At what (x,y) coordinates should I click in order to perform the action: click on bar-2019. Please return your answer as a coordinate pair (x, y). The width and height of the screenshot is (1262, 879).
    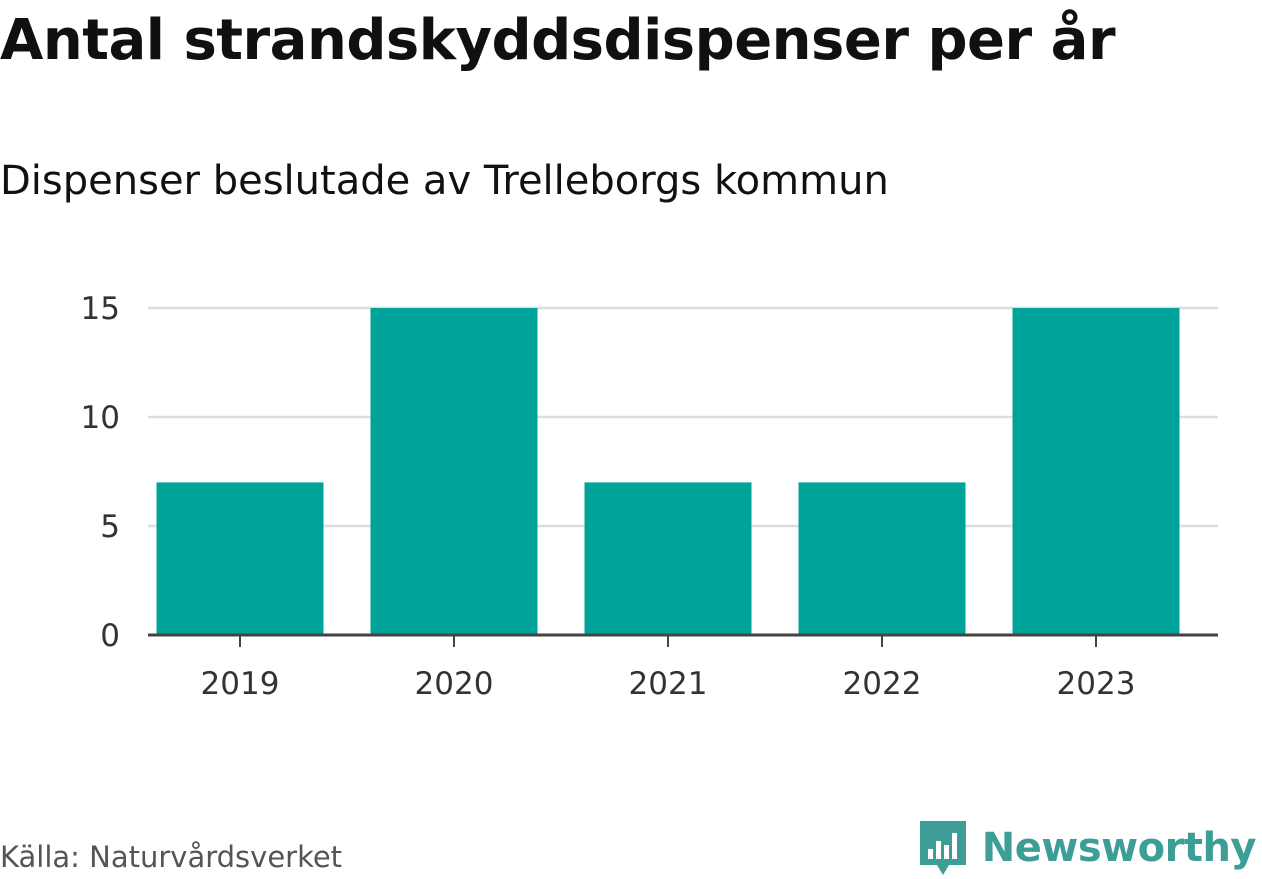
    Looking at the image, I should click on (240, 558).